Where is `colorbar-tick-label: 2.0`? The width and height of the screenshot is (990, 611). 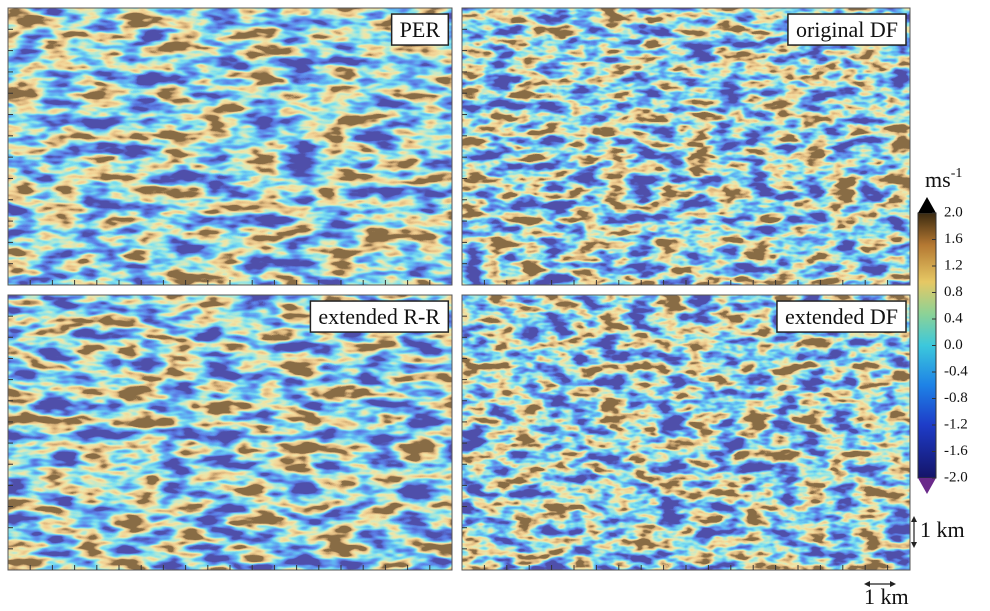
colorbar-tick-label: 2.0 is located at coordinates (953, 212).